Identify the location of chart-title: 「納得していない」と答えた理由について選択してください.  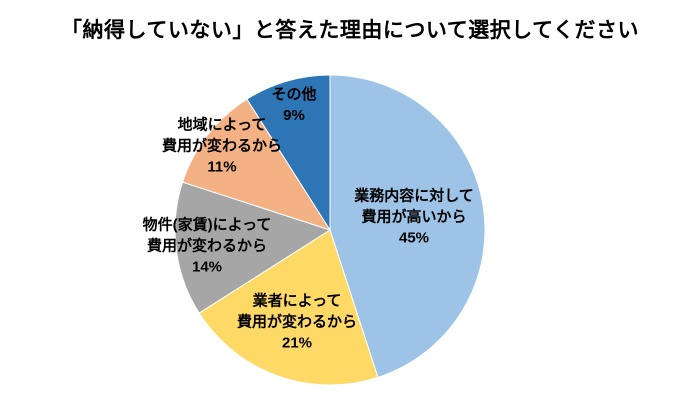
(350, 30).